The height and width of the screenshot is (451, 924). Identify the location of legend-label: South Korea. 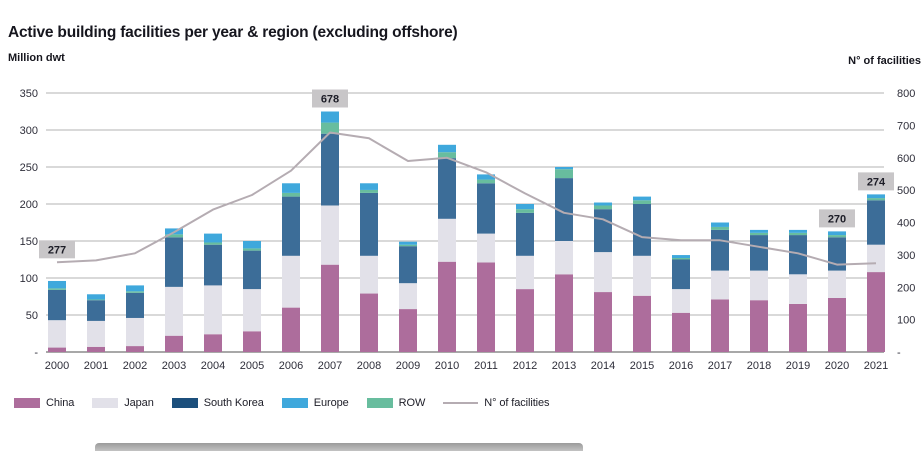
(233, 403).